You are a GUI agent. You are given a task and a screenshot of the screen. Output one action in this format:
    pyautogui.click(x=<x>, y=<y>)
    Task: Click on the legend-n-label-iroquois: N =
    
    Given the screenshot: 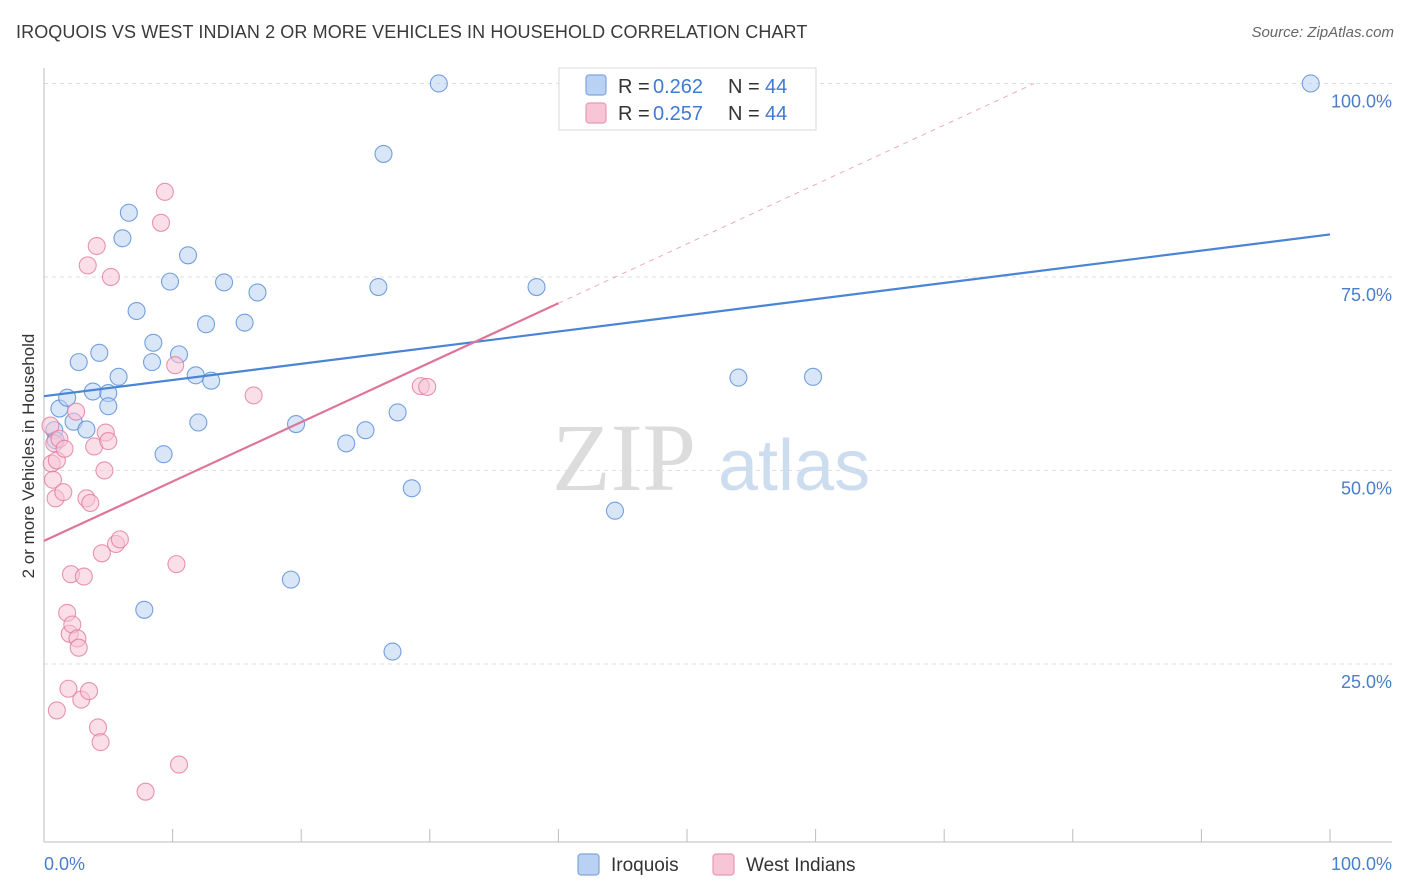 What is the action you would take?
    pyautogui.click(x=744, y=87)
    